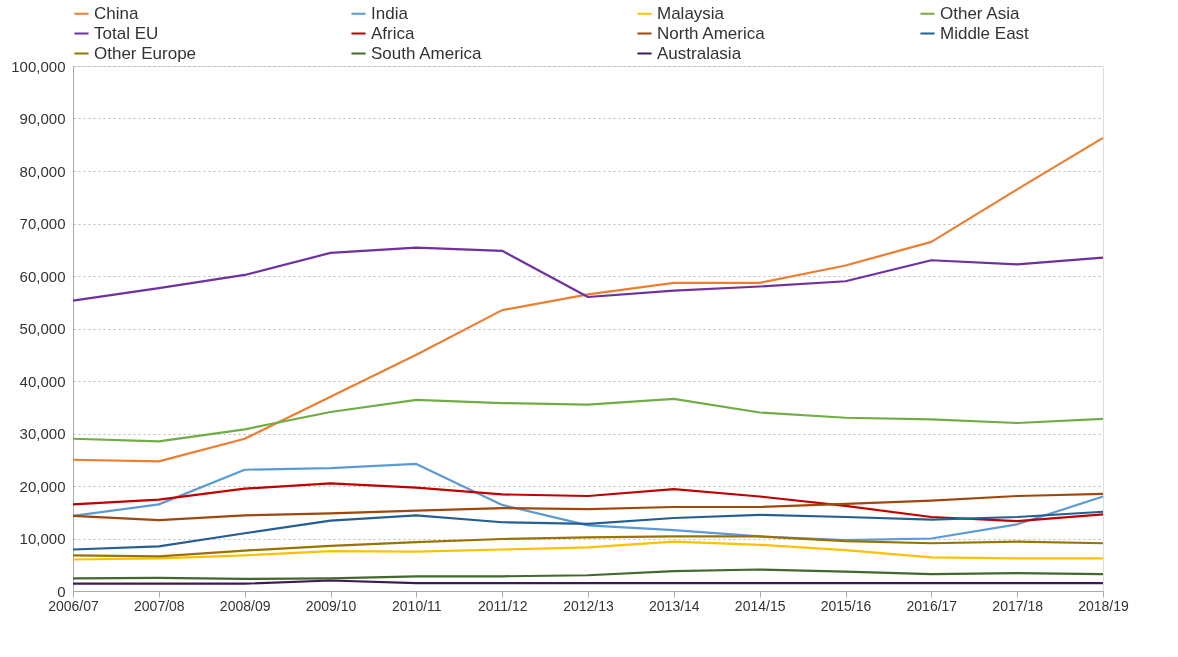 This screenshot has height=657, width=1178. I want to click on x-tick-label: 2014/15, so click(760, 605).